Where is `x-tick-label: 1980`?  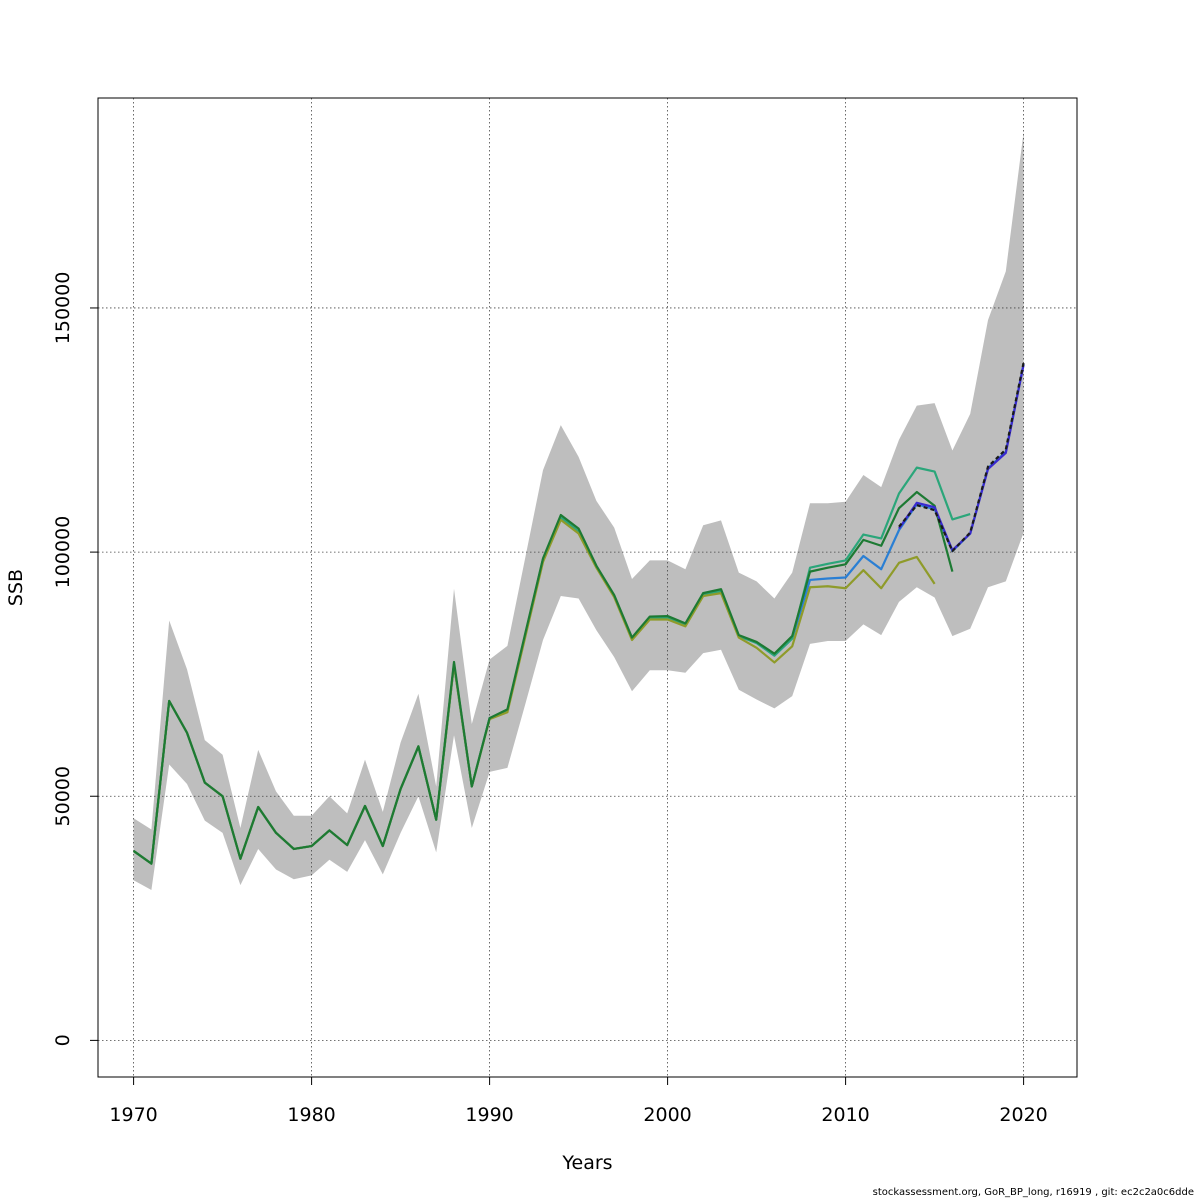 x-tick-label: 1980 is located at coordinates (311, 1115).